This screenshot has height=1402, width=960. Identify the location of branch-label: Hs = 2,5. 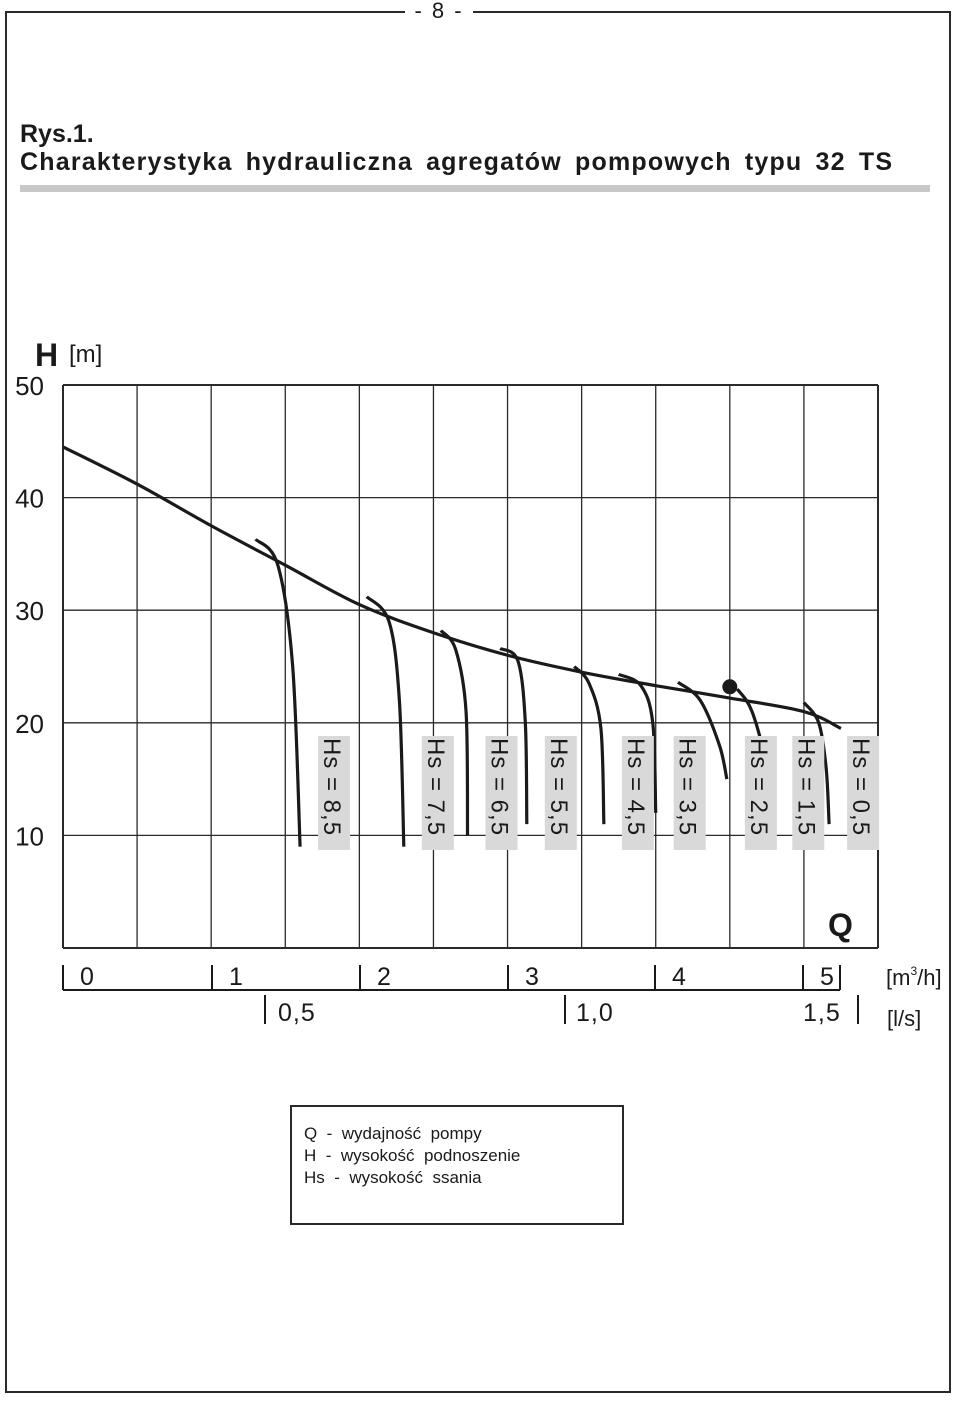
(758, 787).